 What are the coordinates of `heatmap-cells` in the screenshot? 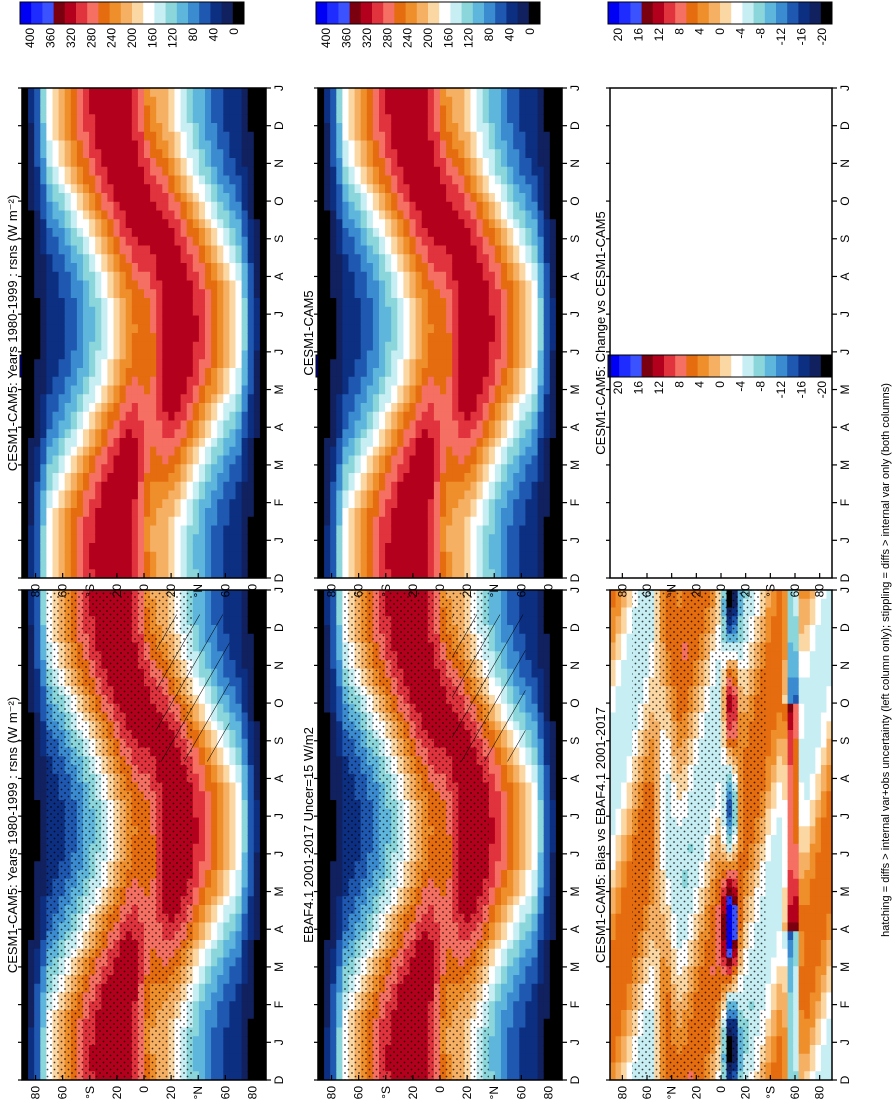 It's located at (144, 333).